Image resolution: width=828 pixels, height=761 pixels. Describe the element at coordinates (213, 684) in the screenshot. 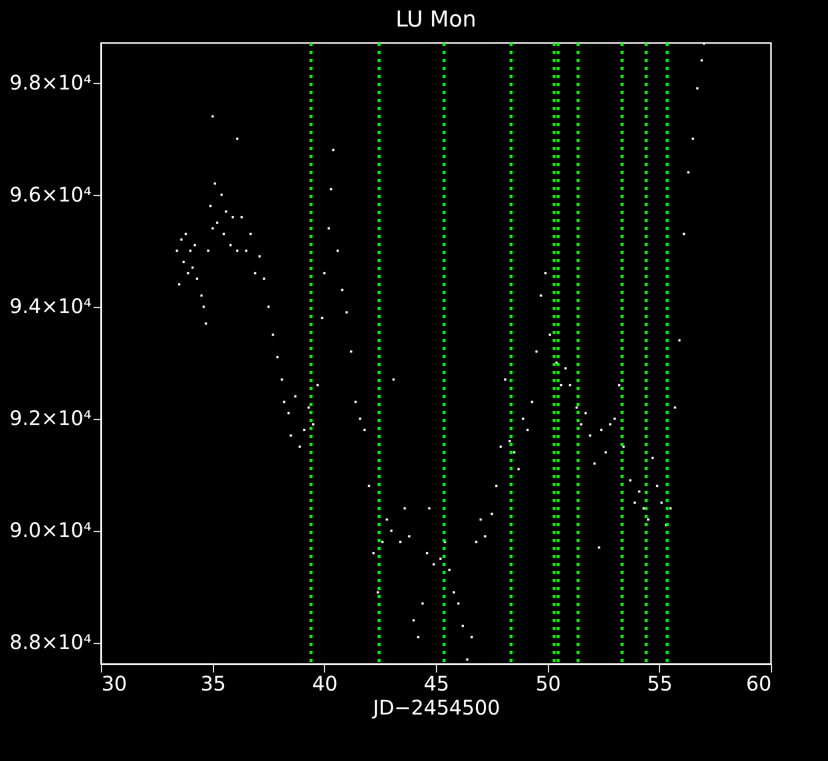

I see `x-tick-label: 35` at that location.